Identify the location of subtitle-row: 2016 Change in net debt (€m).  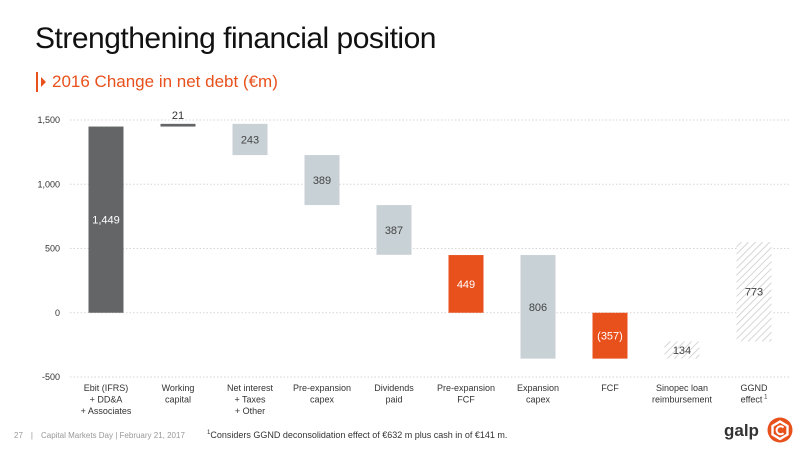
(157, 82).